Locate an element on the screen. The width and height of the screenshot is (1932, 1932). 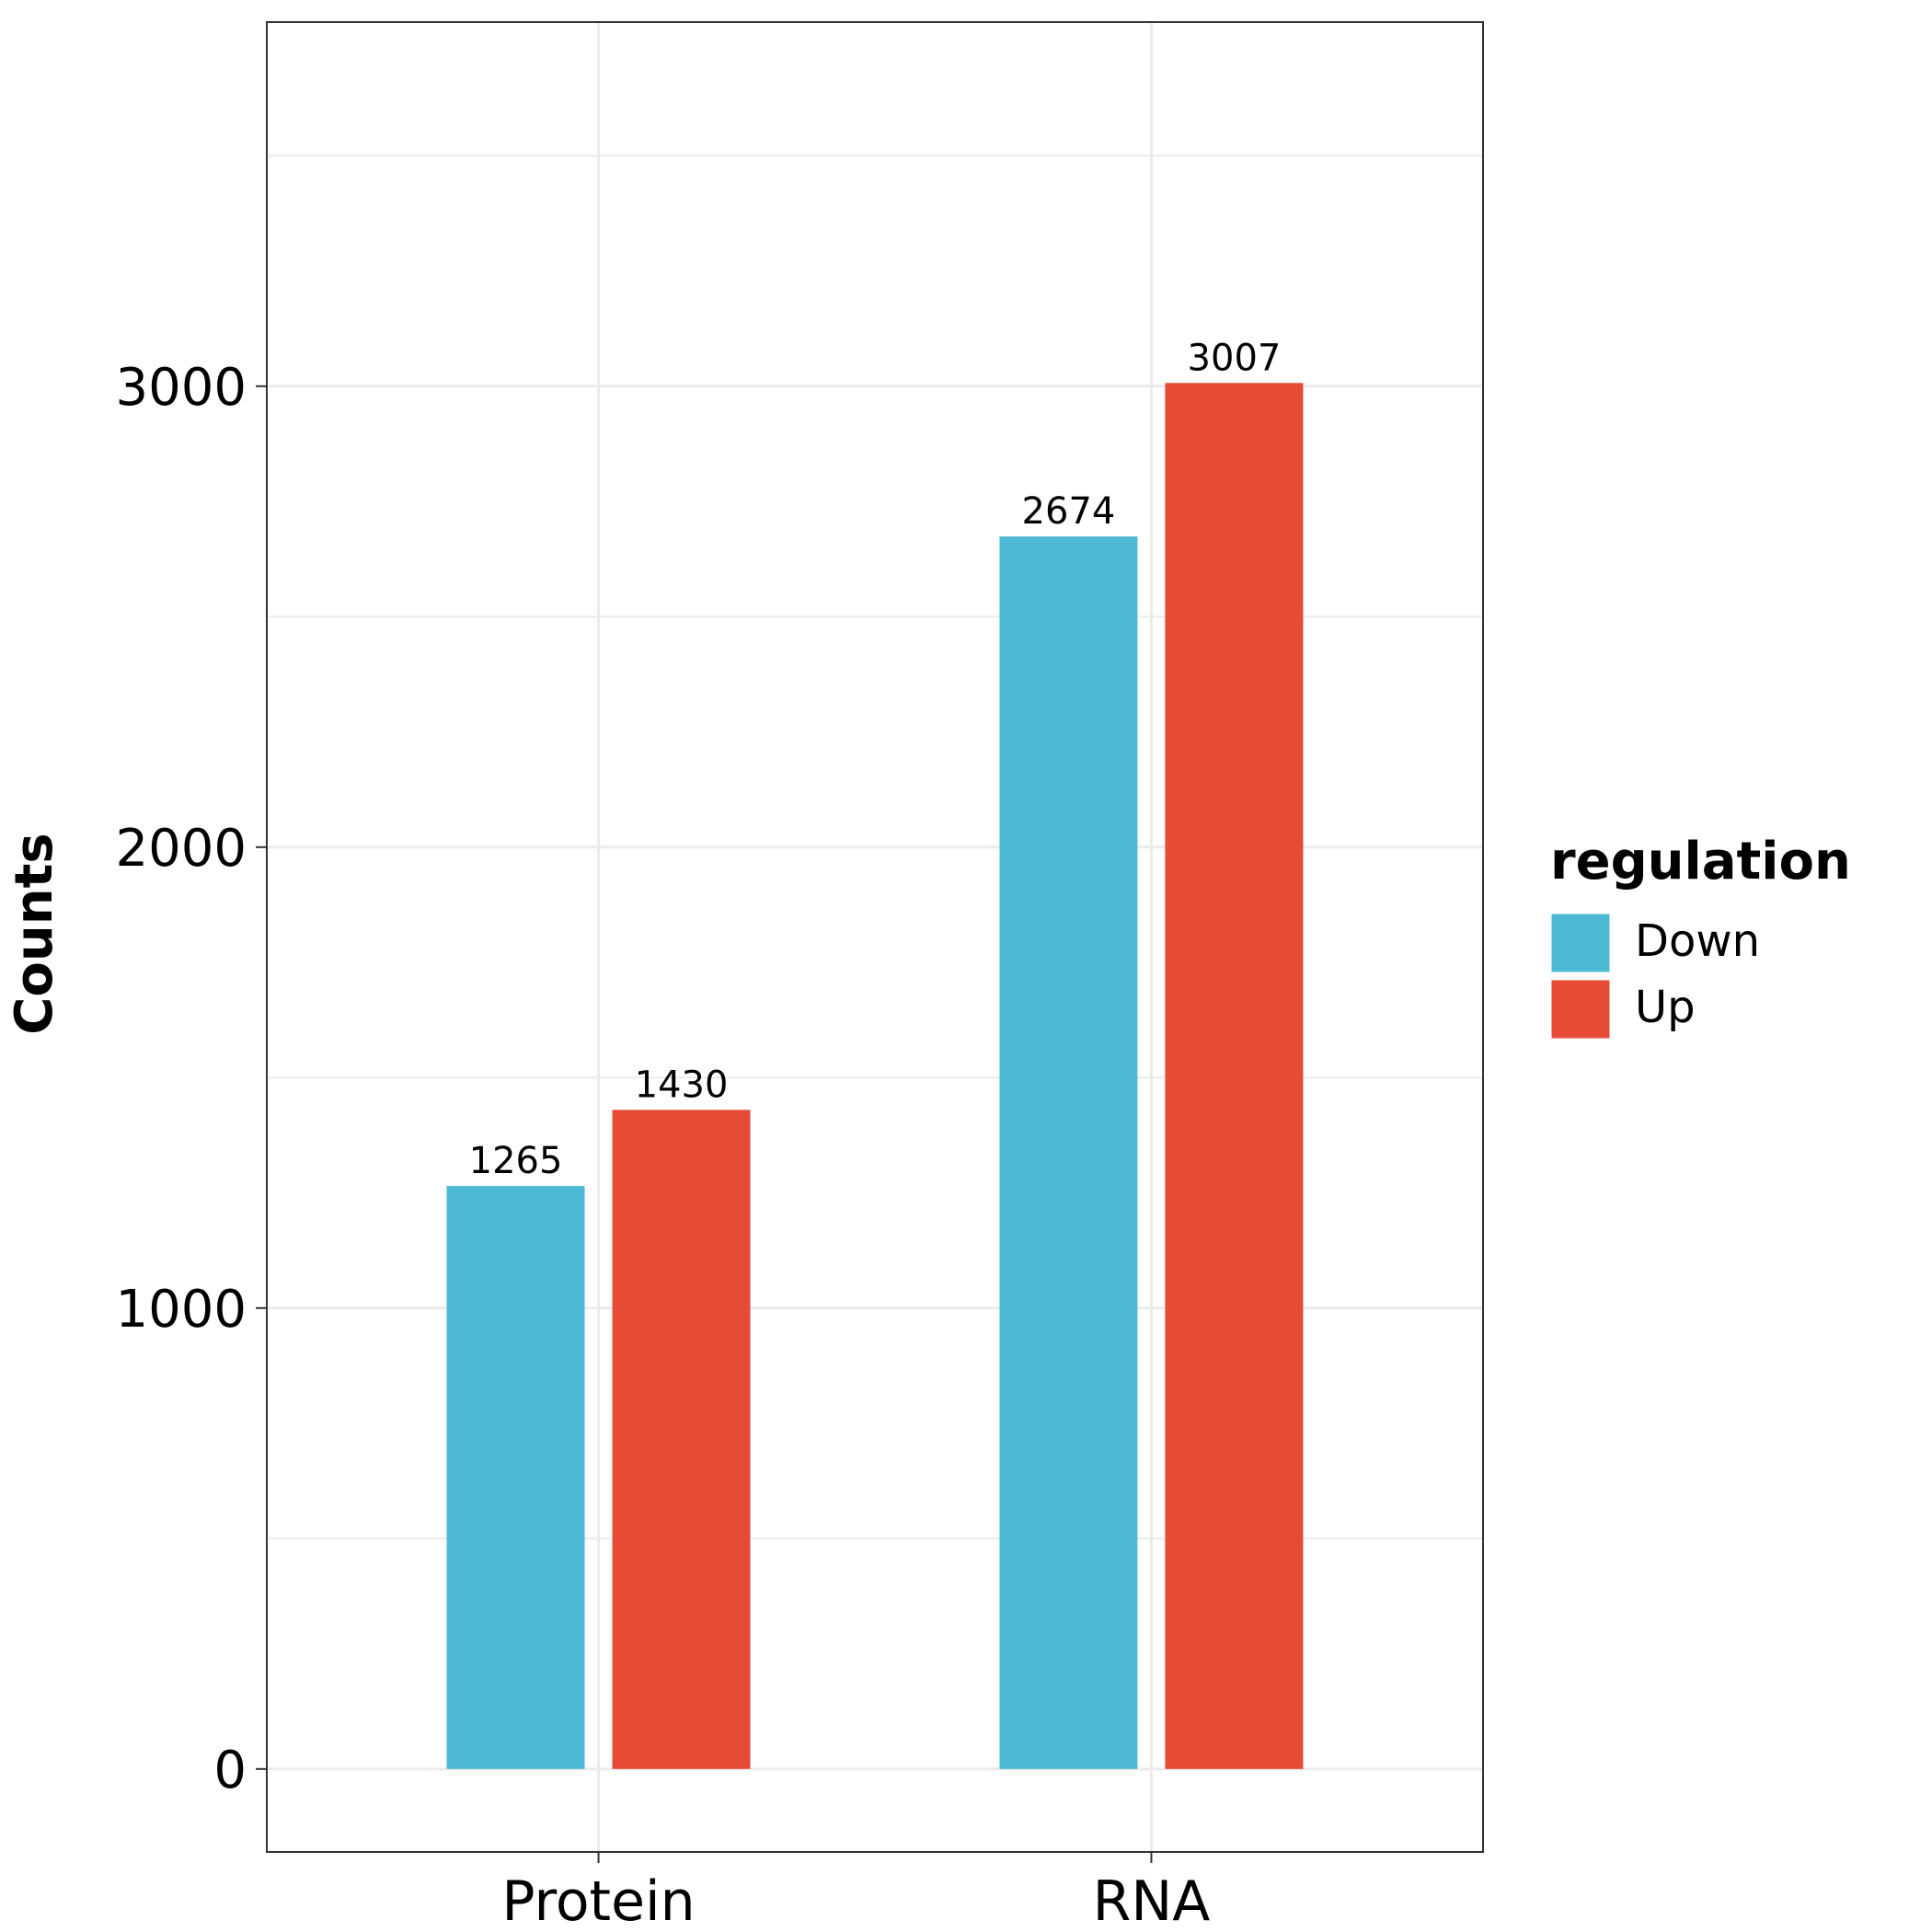
y-tick-label: 2000 is located at coordinates (181, 849).